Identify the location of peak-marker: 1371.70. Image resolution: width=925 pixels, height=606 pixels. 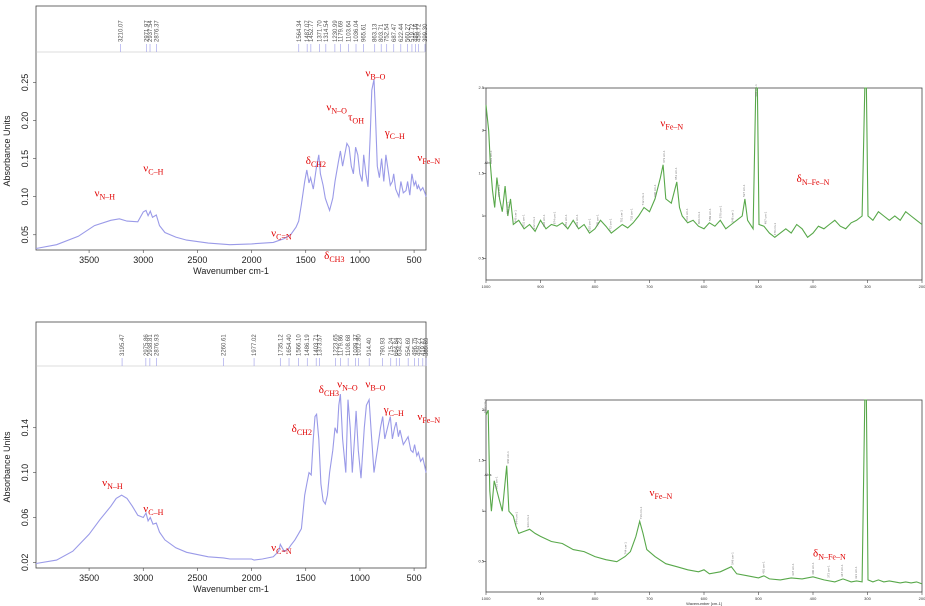
(321, 36).